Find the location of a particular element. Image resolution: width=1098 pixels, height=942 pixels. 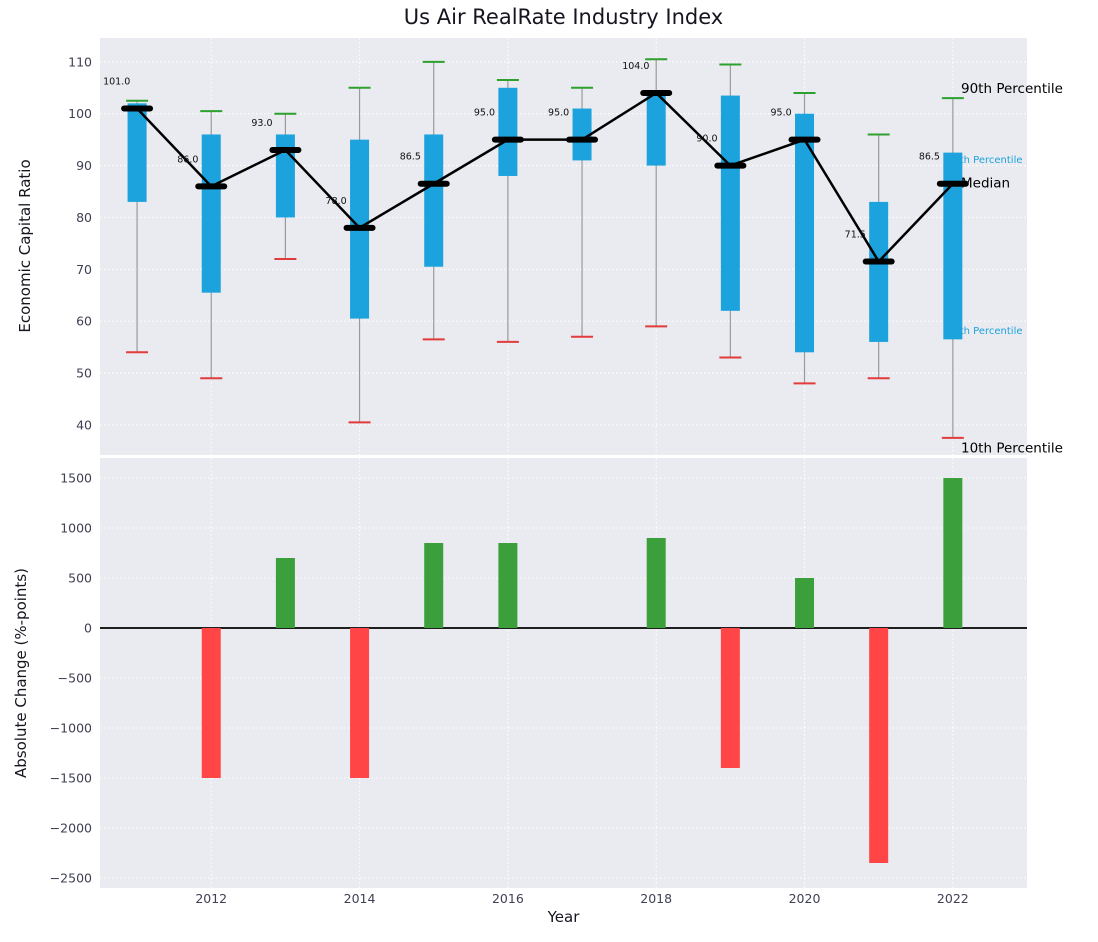

quartile-box-2012 is located at coordinates (211, 213).